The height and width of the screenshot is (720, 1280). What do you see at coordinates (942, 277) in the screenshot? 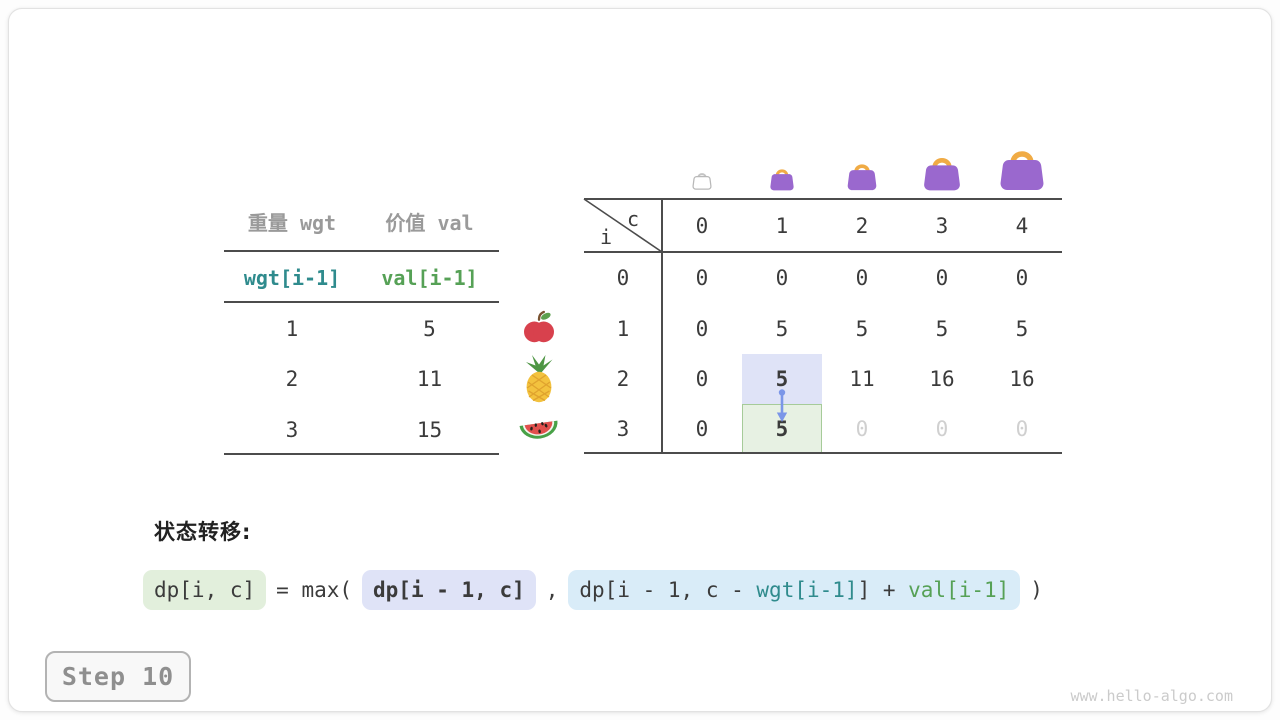
I see `dp-cell-0-3: 0` at bounding box center [942, 277].